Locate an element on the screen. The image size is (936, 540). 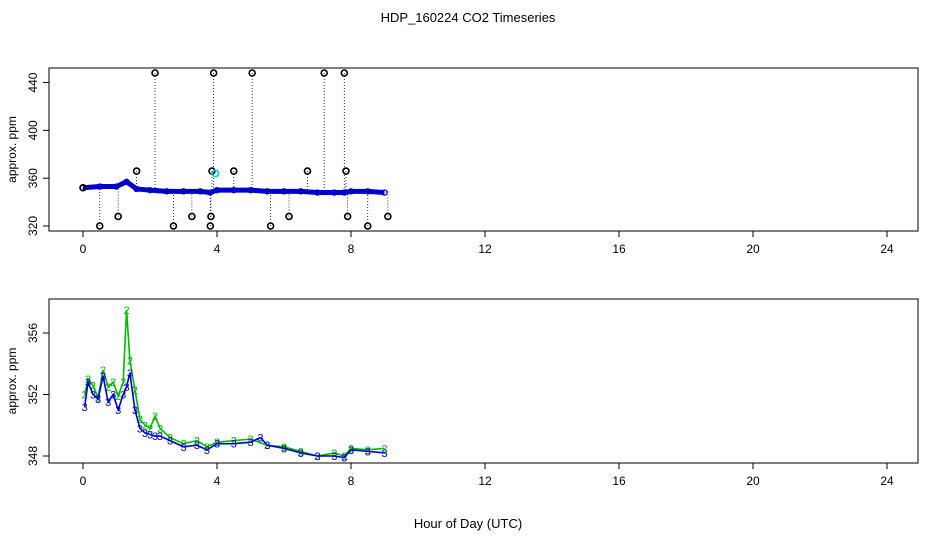
bottom-x-tick-label-8: 8 is located at coordinates (351, 481).